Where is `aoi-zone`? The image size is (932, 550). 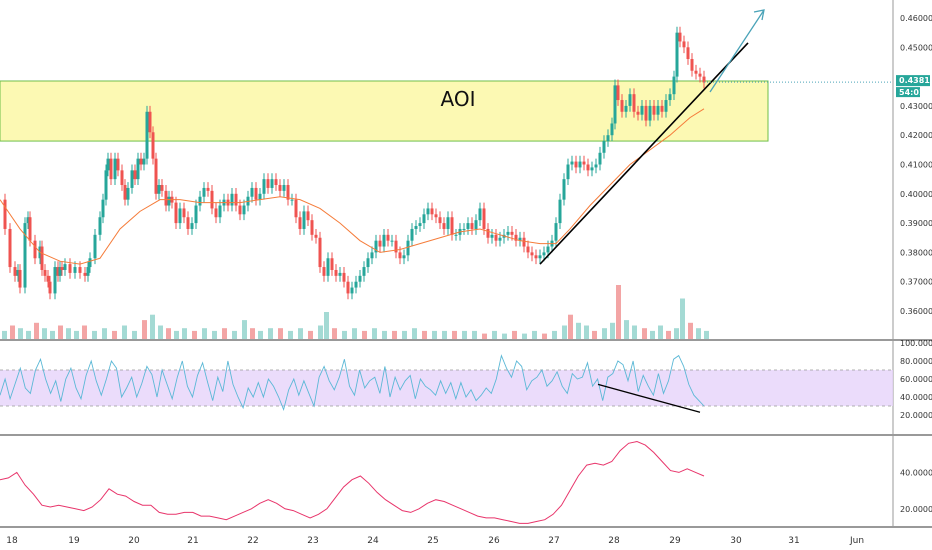
aoi-zone is located at coordinates (384, 111).